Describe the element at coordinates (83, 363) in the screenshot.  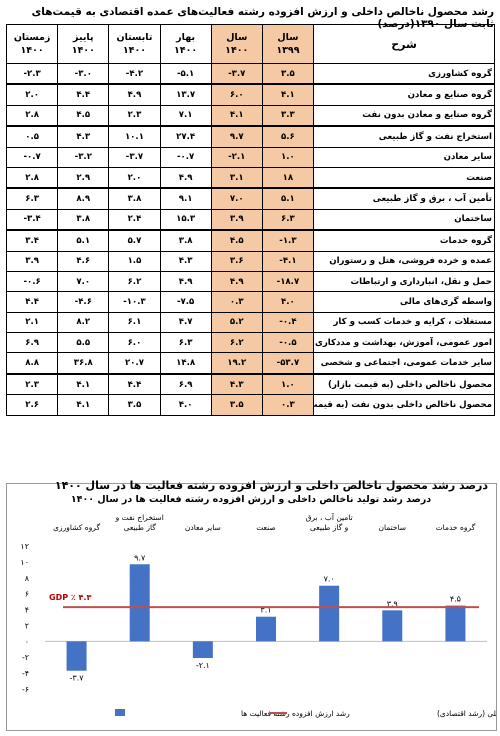
I see `row-value: ۳۶.۸` at that location.